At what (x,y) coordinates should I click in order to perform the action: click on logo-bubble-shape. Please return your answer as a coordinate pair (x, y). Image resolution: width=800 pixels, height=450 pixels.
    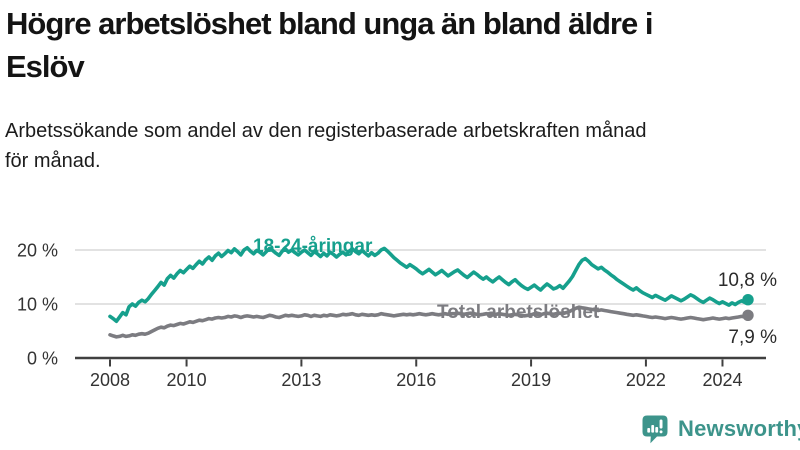
    Looking at the image, I should click on (655, 429).